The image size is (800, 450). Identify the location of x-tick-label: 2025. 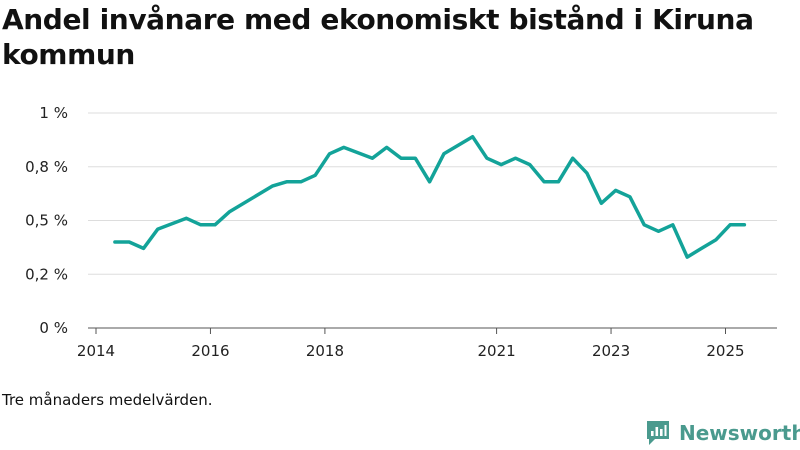
(725, 351).